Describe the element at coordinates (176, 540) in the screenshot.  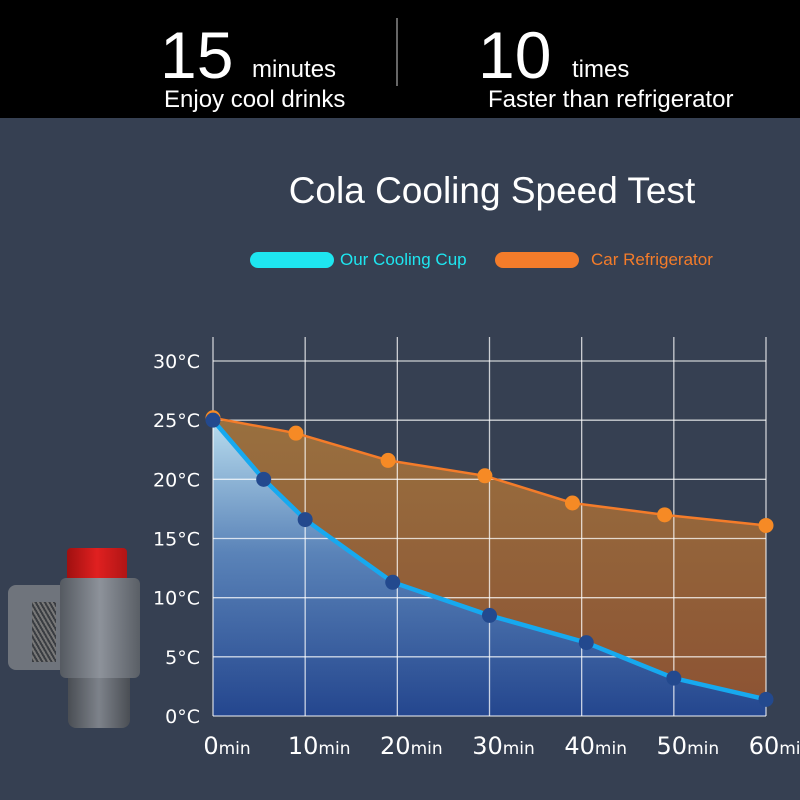
I see `y-tick-label: 15°C` at that location.